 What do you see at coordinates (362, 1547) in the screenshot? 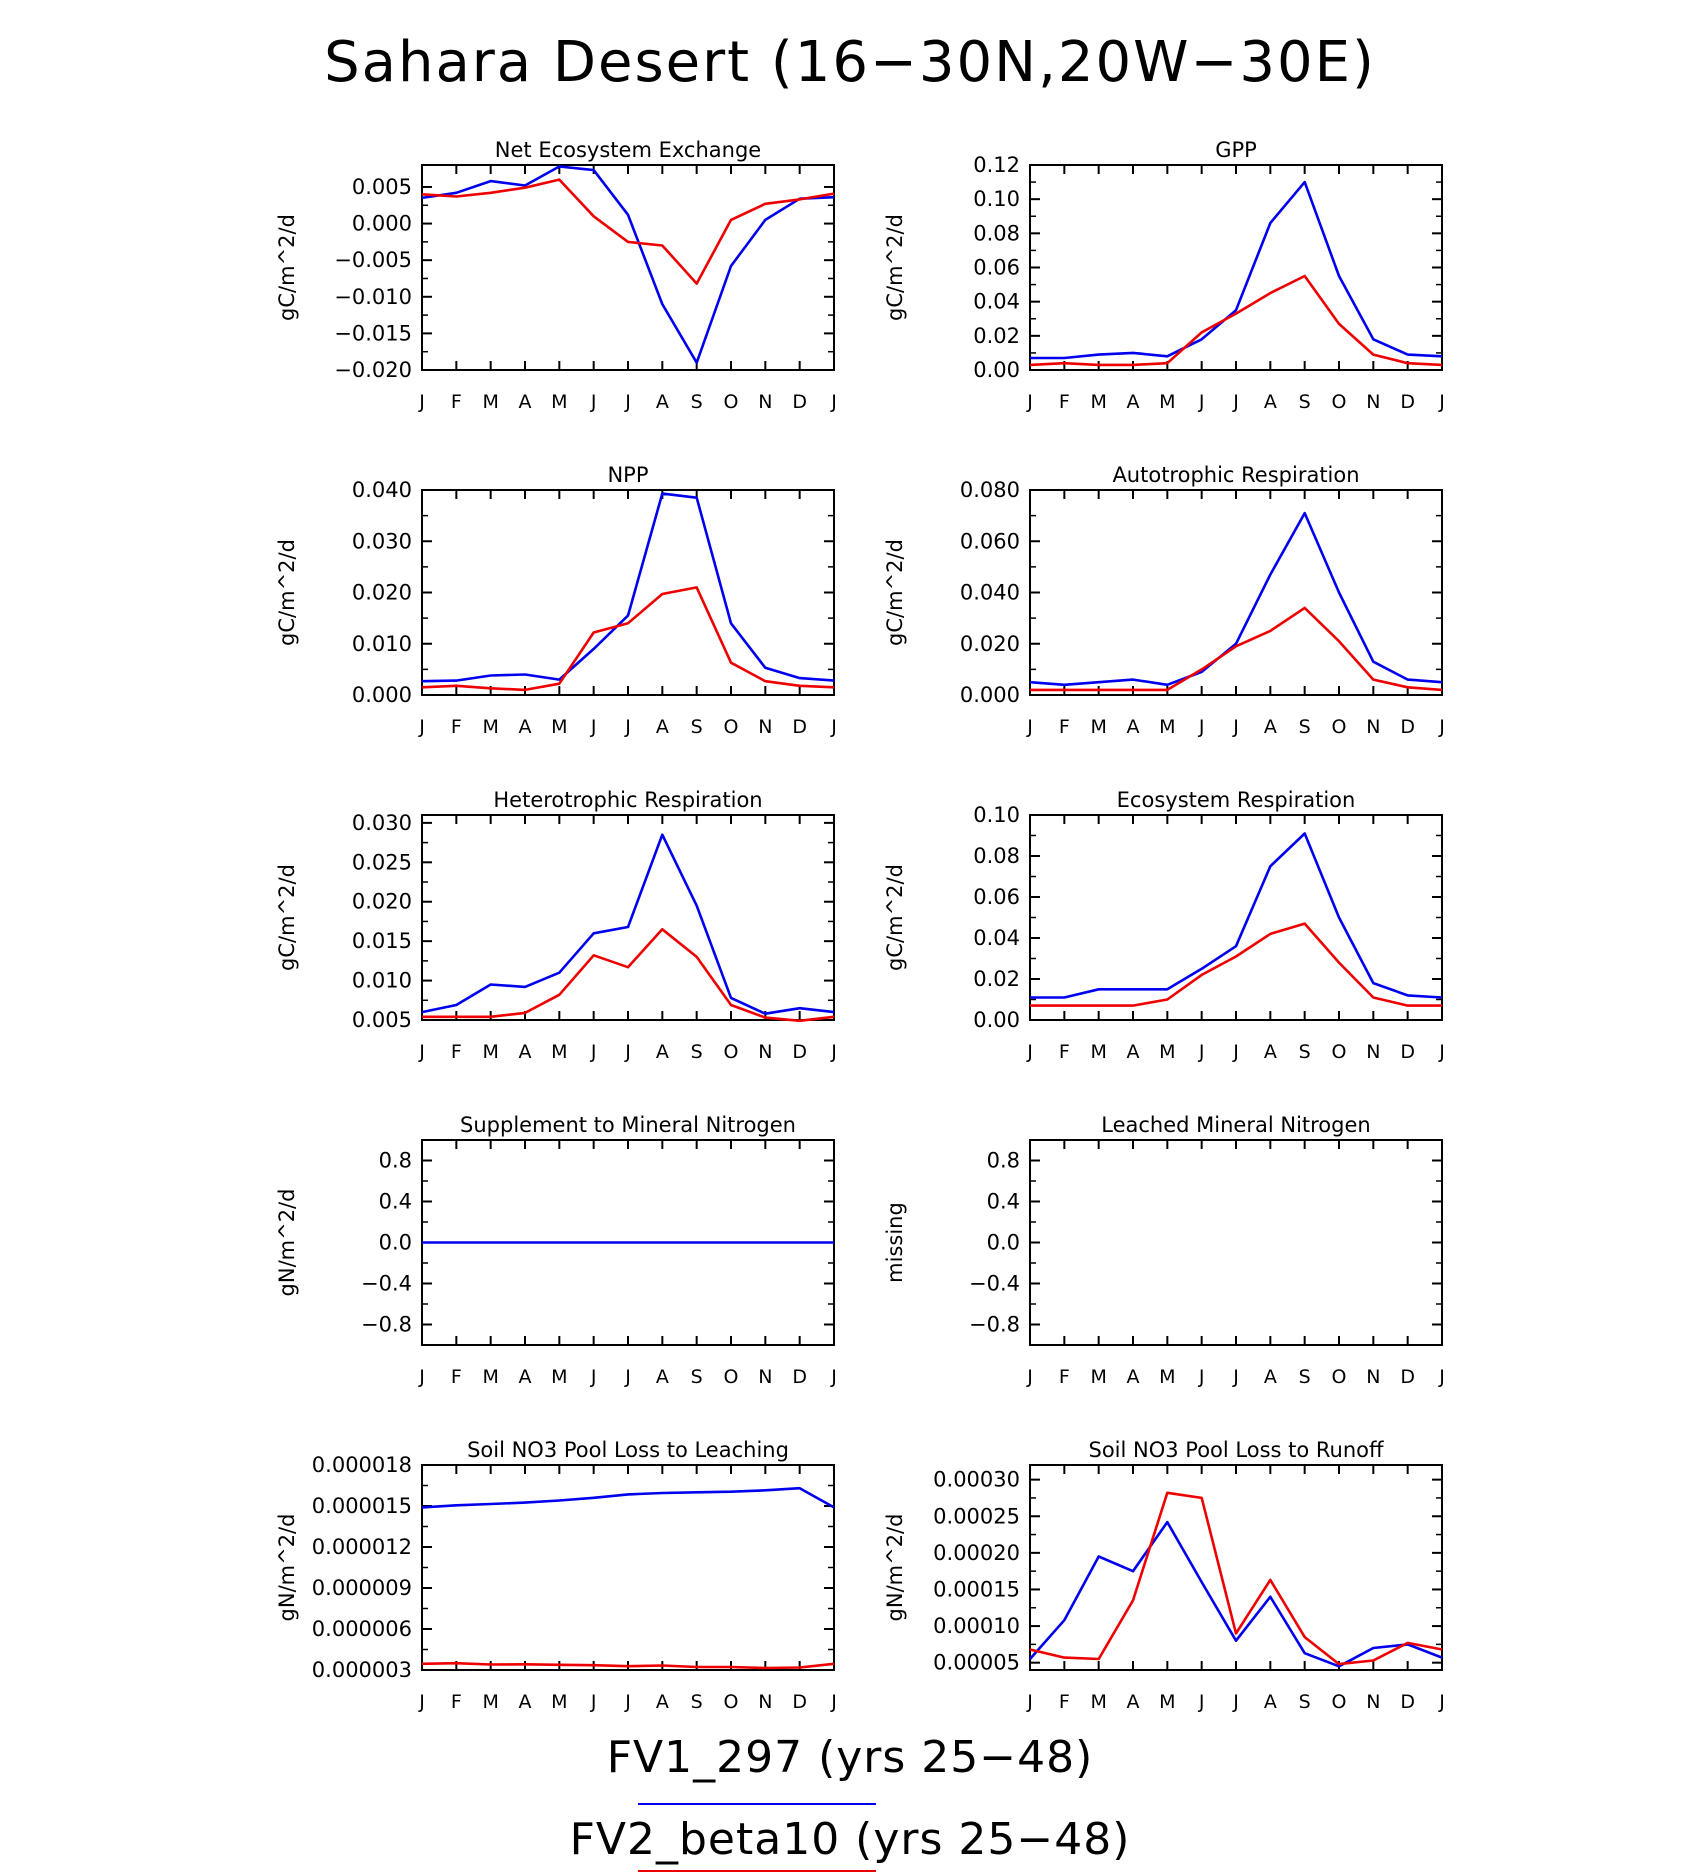
I see `y-tick-label: 0.000012` at bounding box center [362, 1547].